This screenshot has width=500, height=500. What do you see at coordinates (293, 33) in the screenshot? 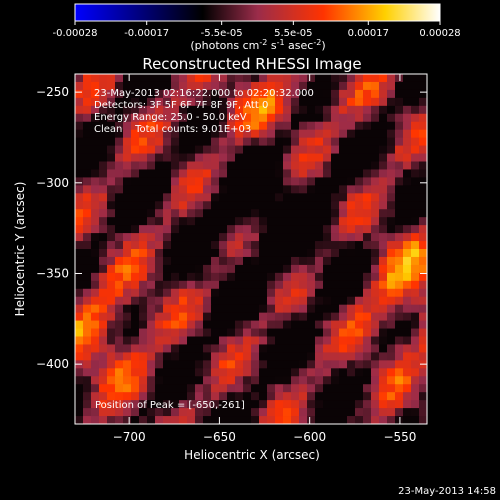
I see `colorbar-tick-label: 5.5e-05` at bounding box center [293, 33].